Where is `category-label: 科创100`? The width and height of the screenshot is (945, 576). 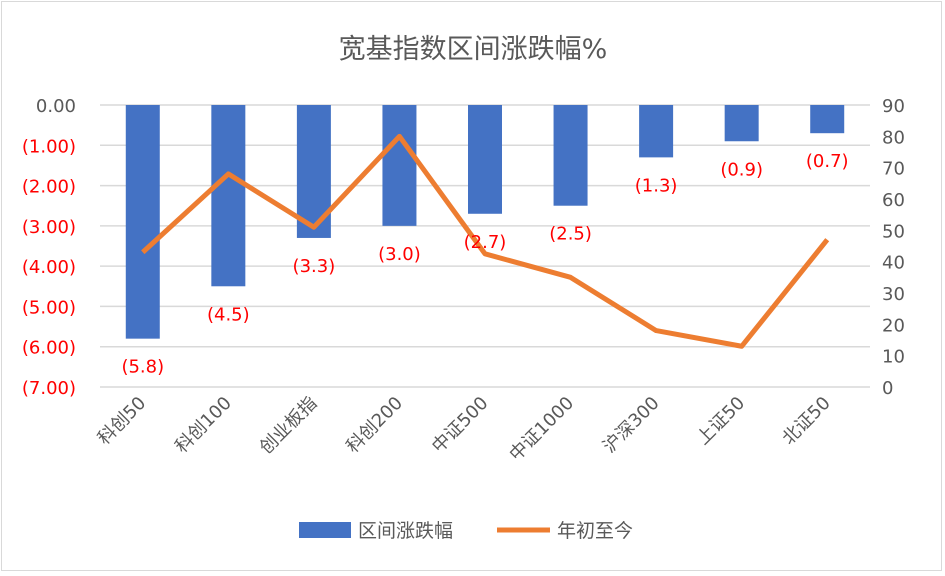 category-label: 科创100 is located at coordinates (203, 425).